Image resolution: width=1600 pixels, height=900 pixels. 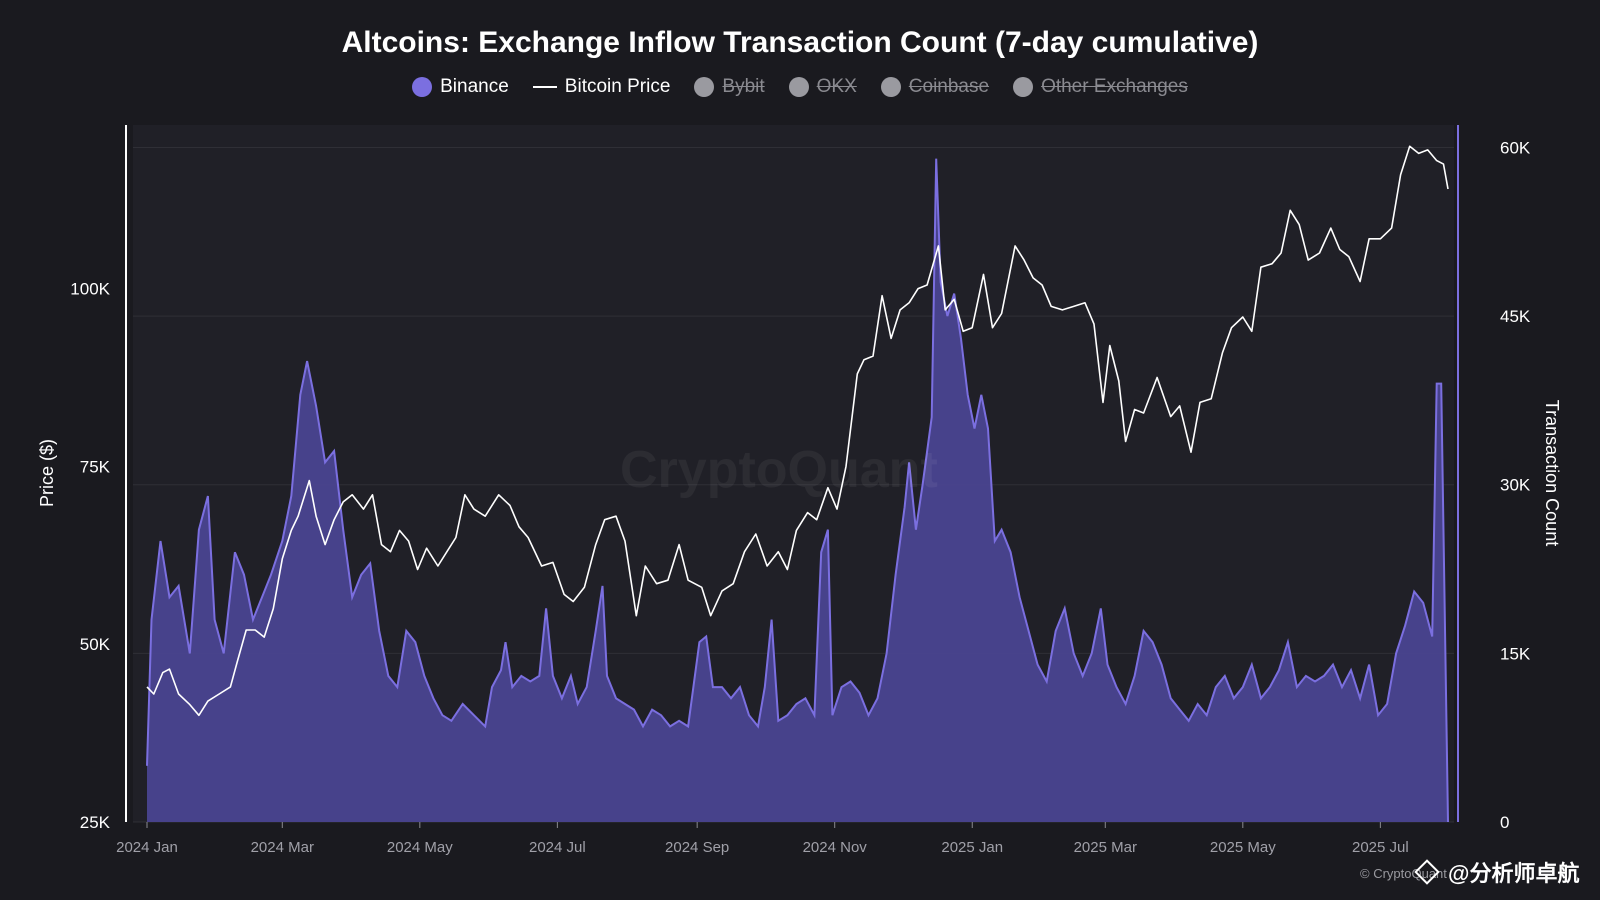 What do you see at coordinates (1515, 147) in the screenshot?
I see `y-right-tick-label: 60K` at bounding box center [1515, 147].